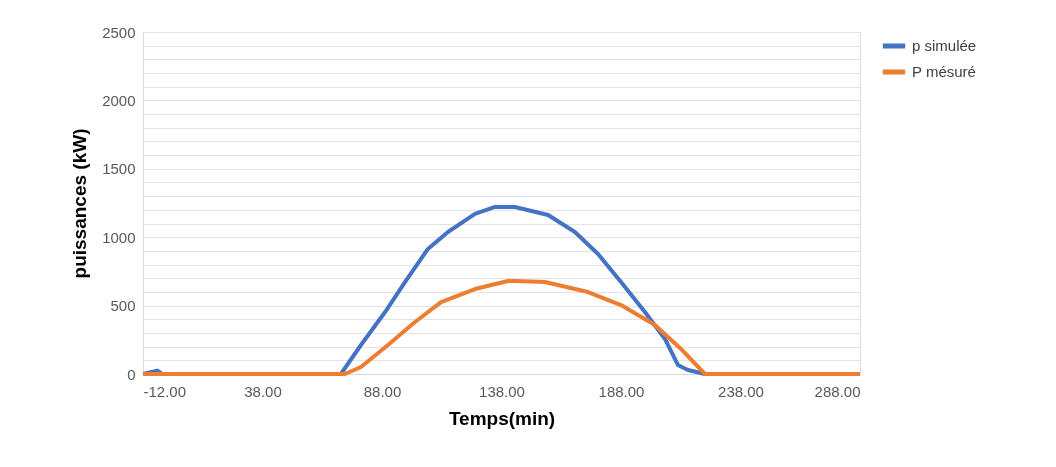  What do you see at coordinates (119, 237) in the screenshot?
I see `y-tick-label: 1000` at bounding box center [119, 237].